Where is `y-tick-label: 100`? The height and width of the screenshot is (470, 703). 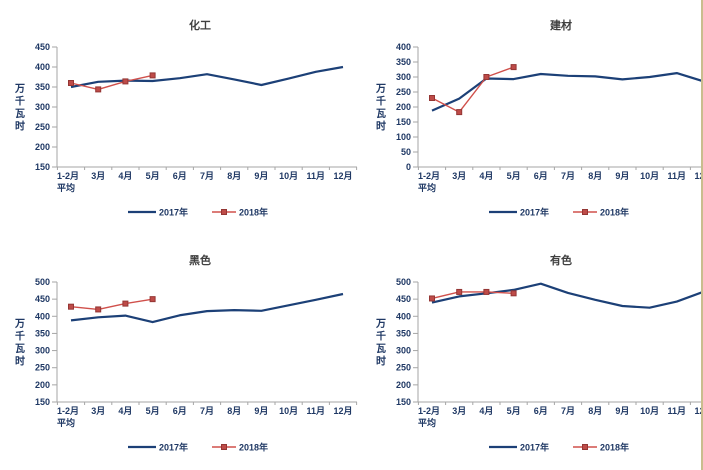
y-tick-label: 100 is located at coordinates (403, 137).